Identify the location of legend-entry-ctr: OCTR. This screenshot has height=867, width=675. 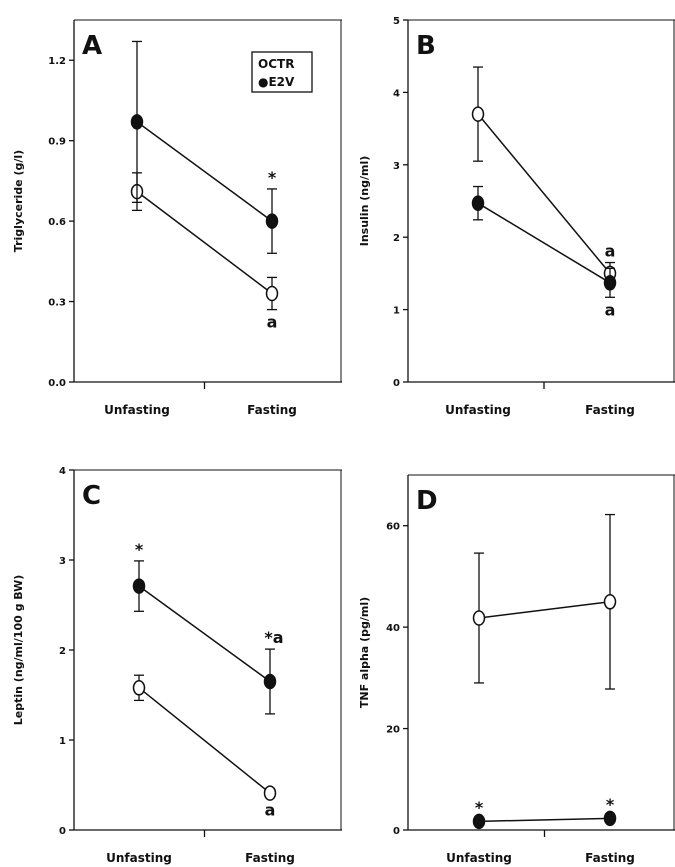
(276, 64).